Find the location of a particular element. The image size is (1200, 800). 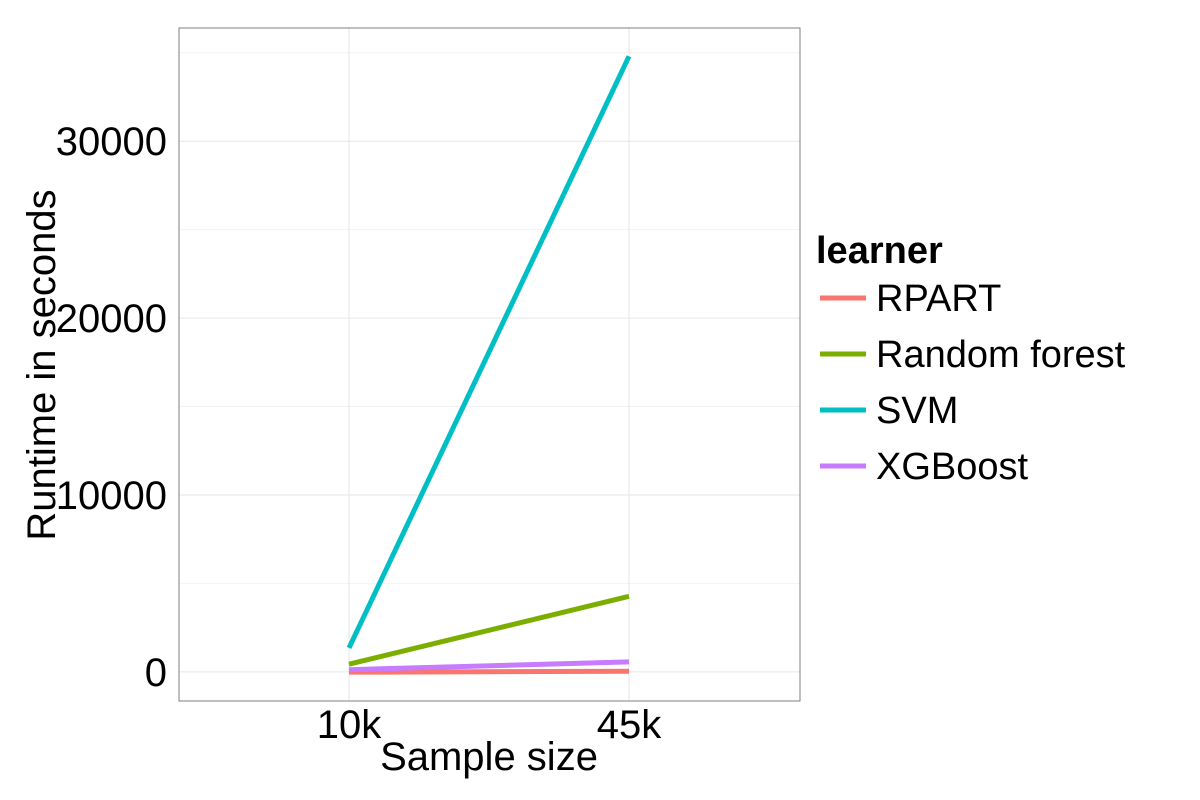

y-axis-tick-labels: 0 10000 20000 30000 is located at coordinates (111, 407).